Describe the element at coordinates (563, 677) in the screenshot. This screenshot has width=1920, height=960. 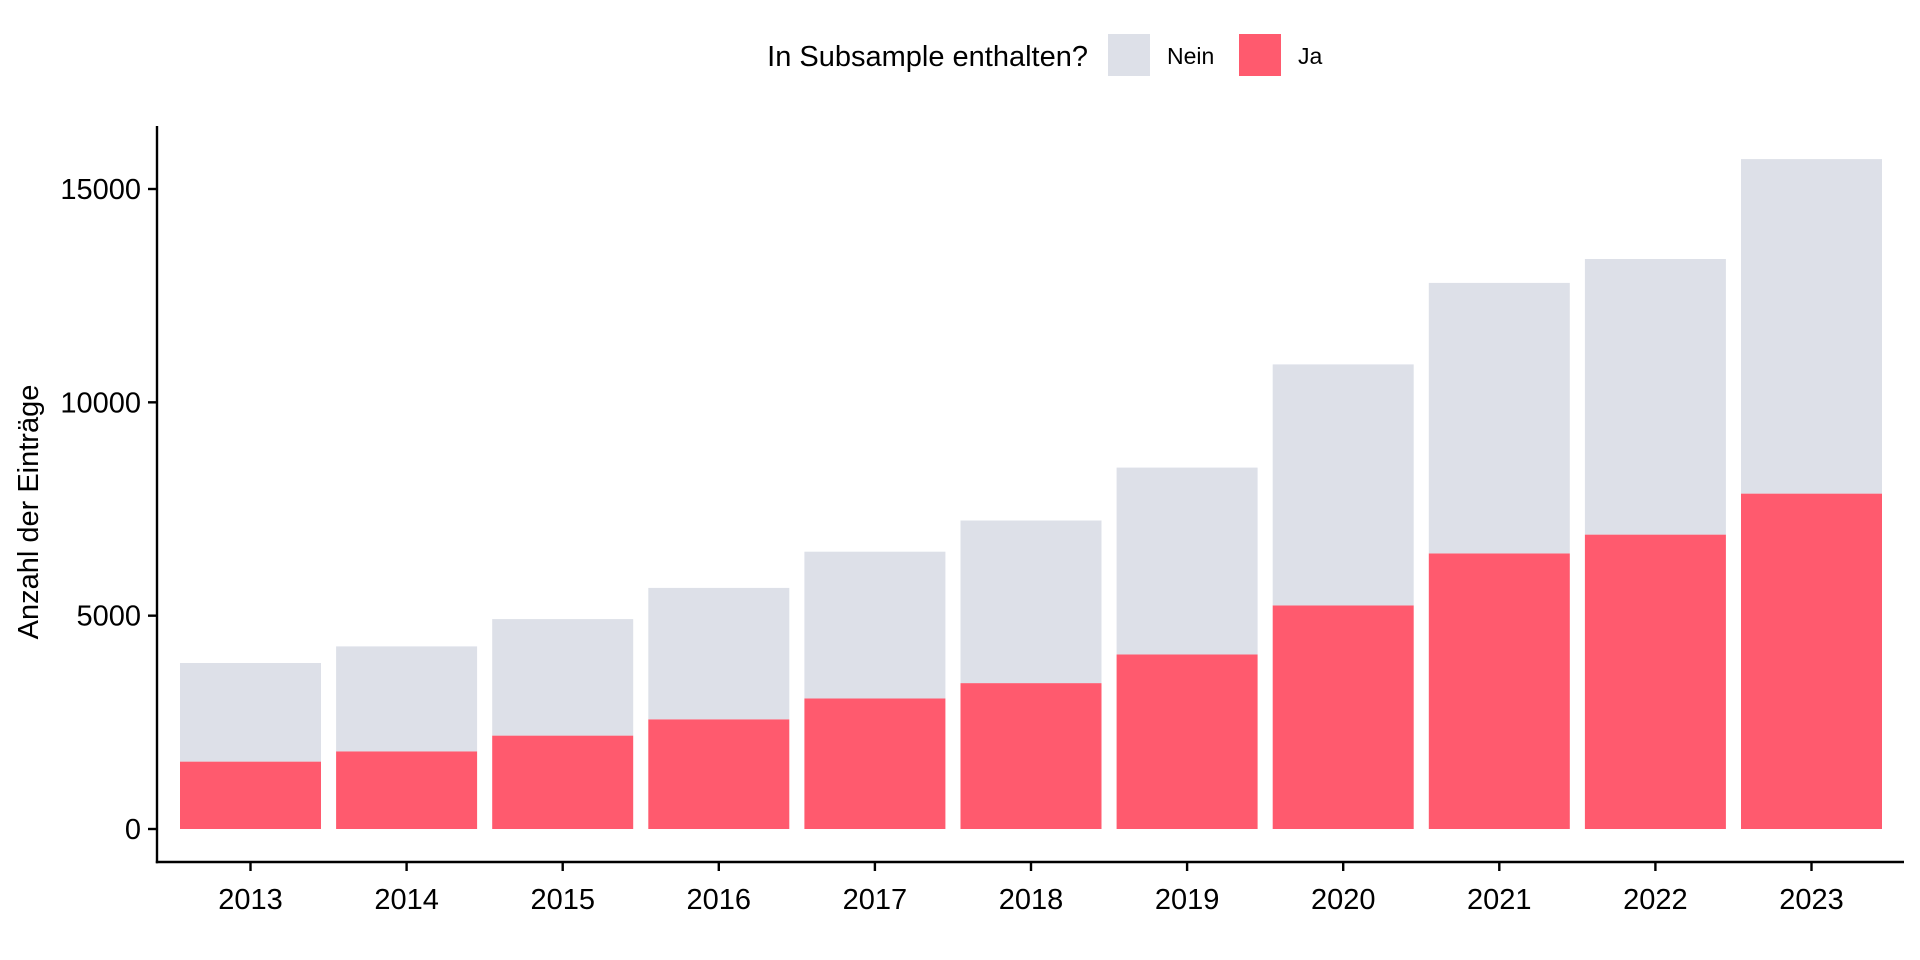
I see `bar-nein-2015` at that location.